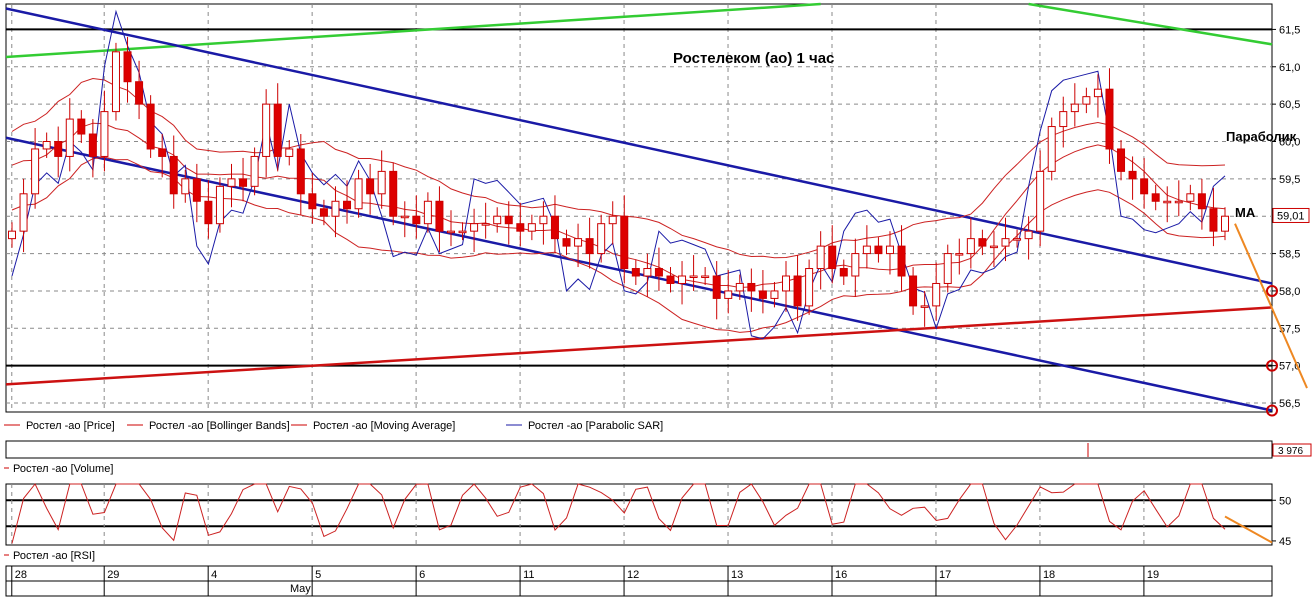 The image size is (1313, 599). I want to click on level-markers, so click(1271, 320).